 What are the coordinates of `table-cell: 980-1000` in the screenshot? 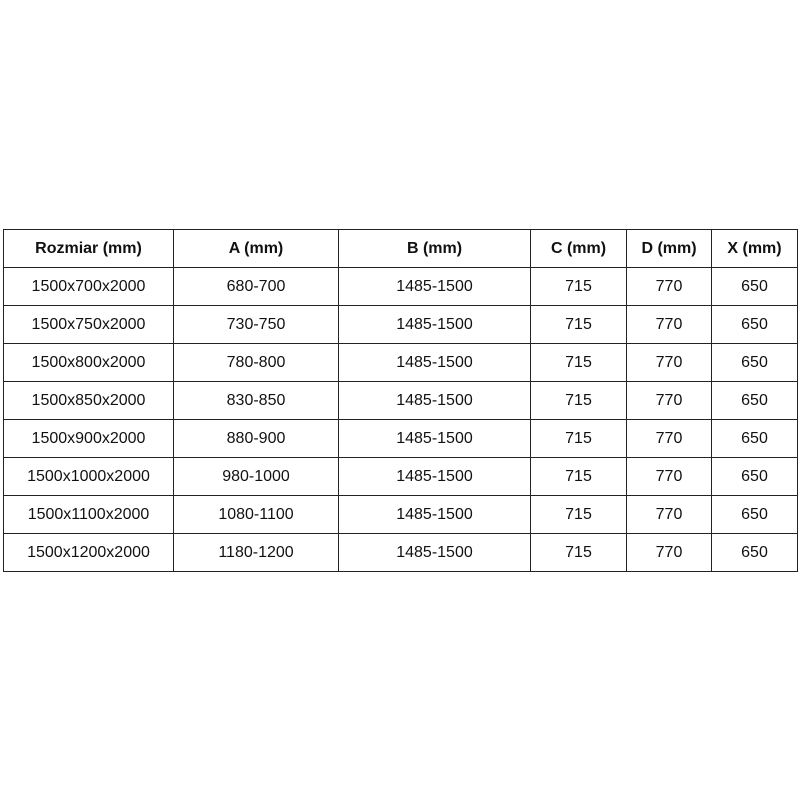 It's located at (256, 476).